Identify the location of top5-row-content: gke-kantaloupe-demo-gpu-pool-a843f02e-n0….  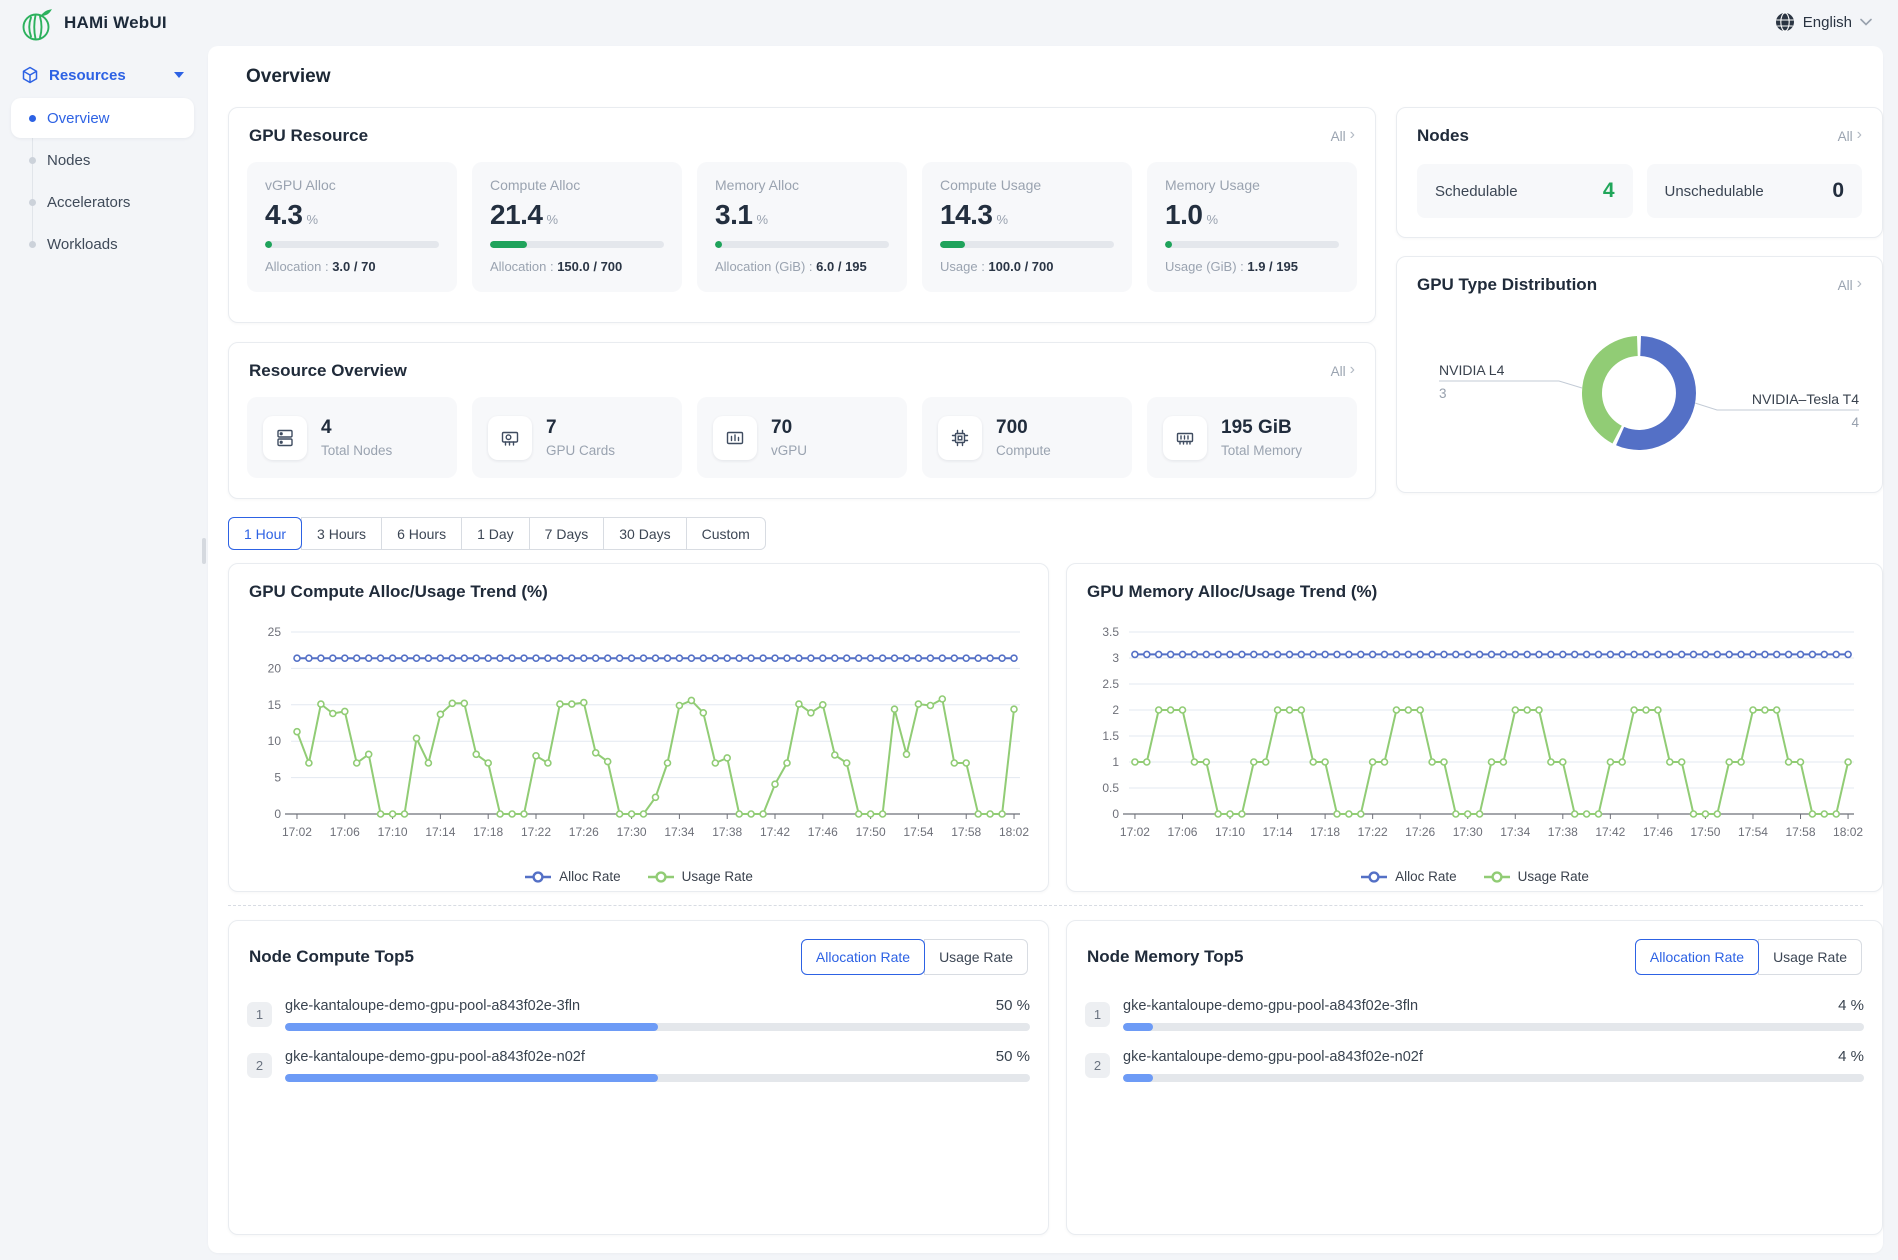
(657, 1065).